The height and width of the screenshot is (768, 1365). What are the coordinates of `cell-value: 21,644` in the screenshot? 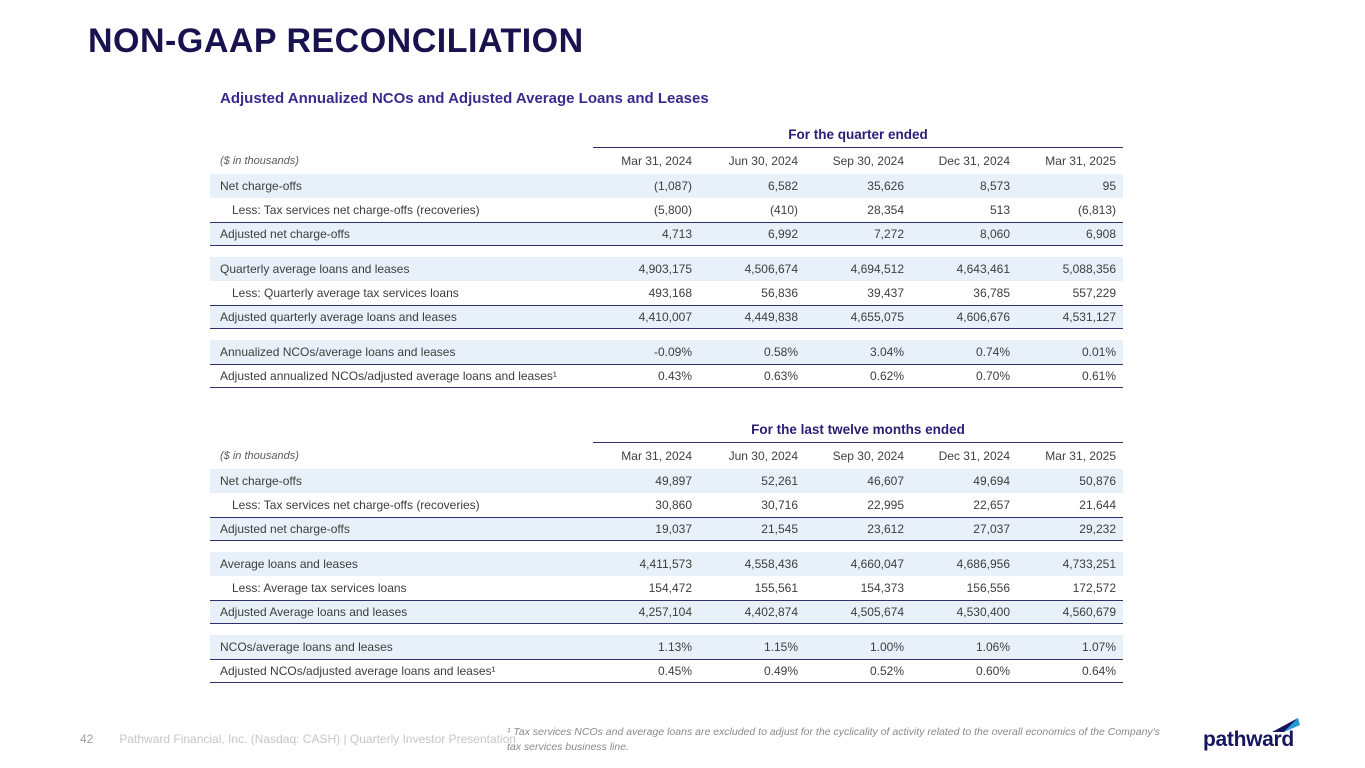 It's located at (1097, 505).